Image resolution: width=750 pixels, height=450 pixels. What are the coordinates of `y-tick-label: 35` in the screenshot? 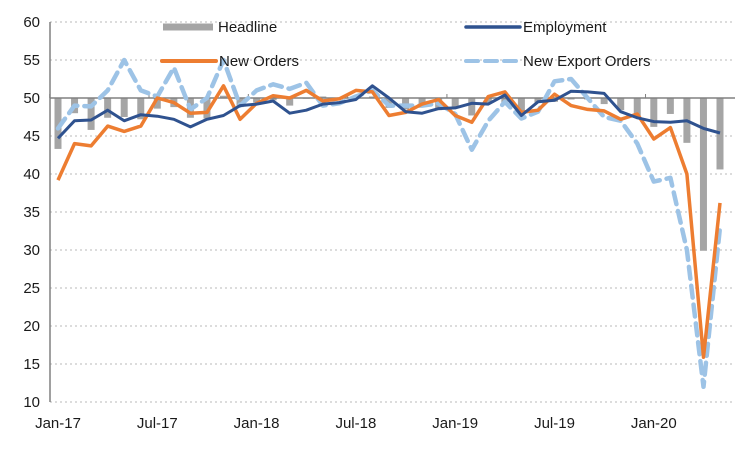 It's located at (31, 212).